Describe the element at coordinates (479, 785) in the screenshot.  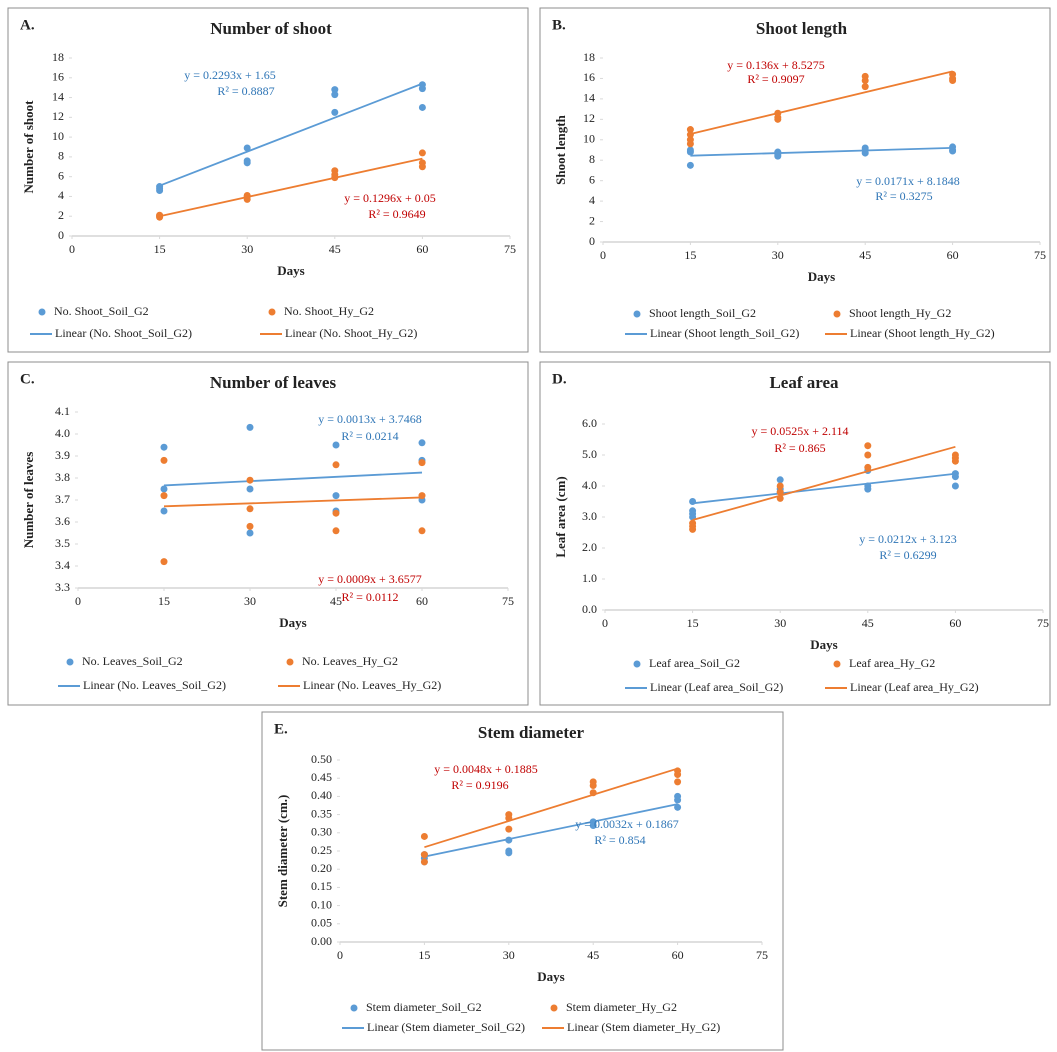
I see `trend-r2: R² = 0.9196` at that location.